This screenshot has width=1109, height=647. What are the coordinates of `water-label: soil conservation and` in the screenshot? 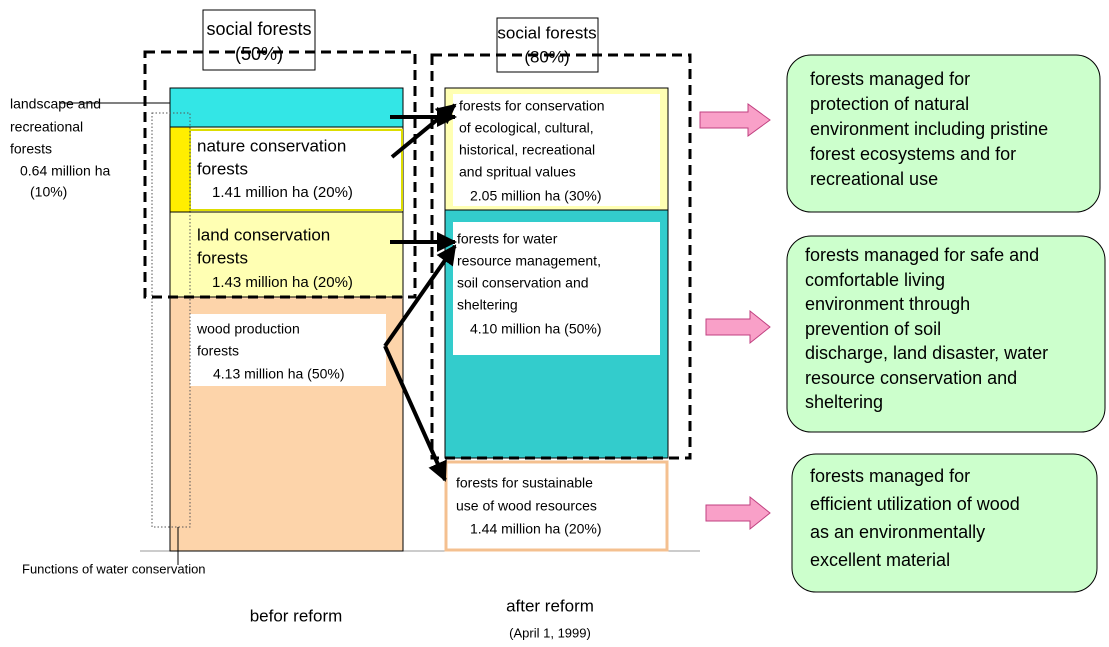 It's located at (523, 283).